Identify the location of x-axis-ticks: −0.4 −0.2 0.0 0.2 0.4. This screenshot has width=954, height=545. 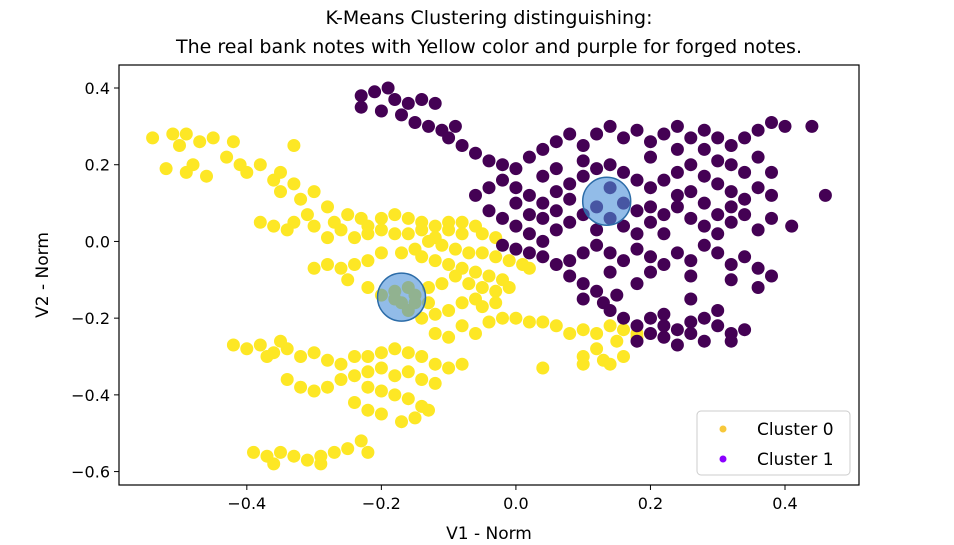
(512, 499).